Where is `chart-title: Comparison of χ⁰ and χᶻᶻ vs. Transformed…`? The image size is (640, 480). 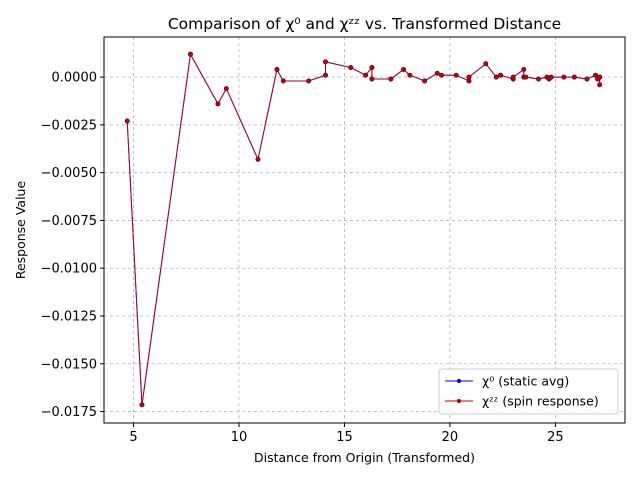 chart-title: Comparison of χ⁰ and χᶻᶻ vs. Transformed… is located at coordinates (364, 24).